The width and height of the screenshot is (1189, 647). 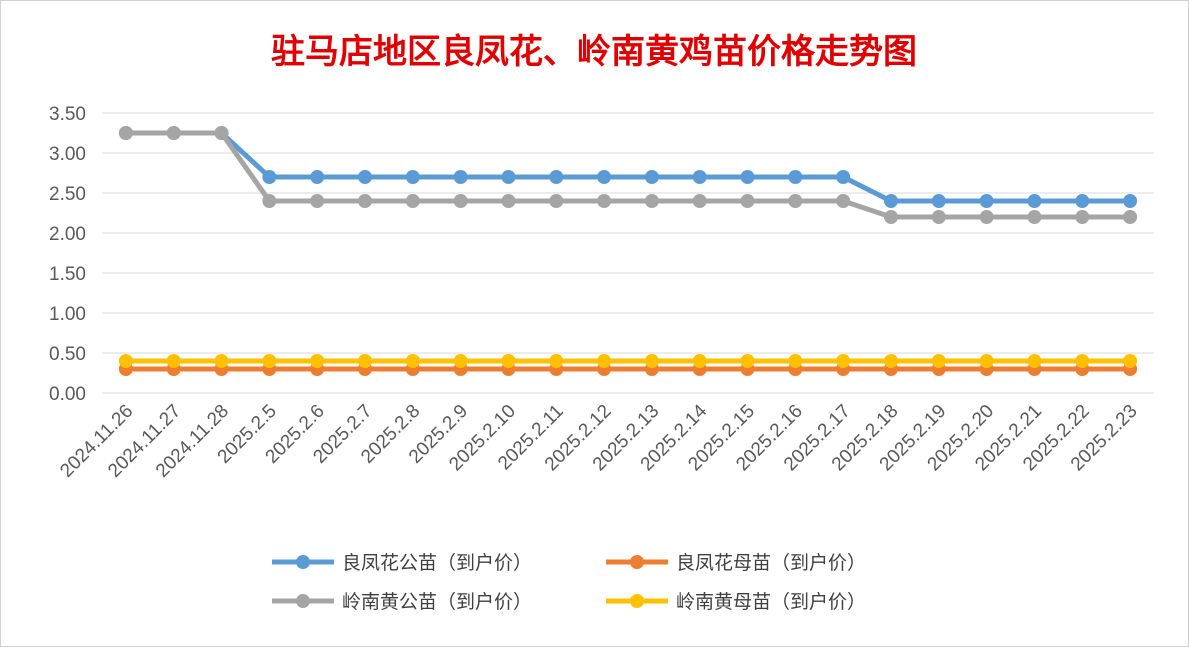 I want to click on chart-title: 驻马店地区良凤花、岭南黄鸡苗价格走势图, so click(x=594, y=52).